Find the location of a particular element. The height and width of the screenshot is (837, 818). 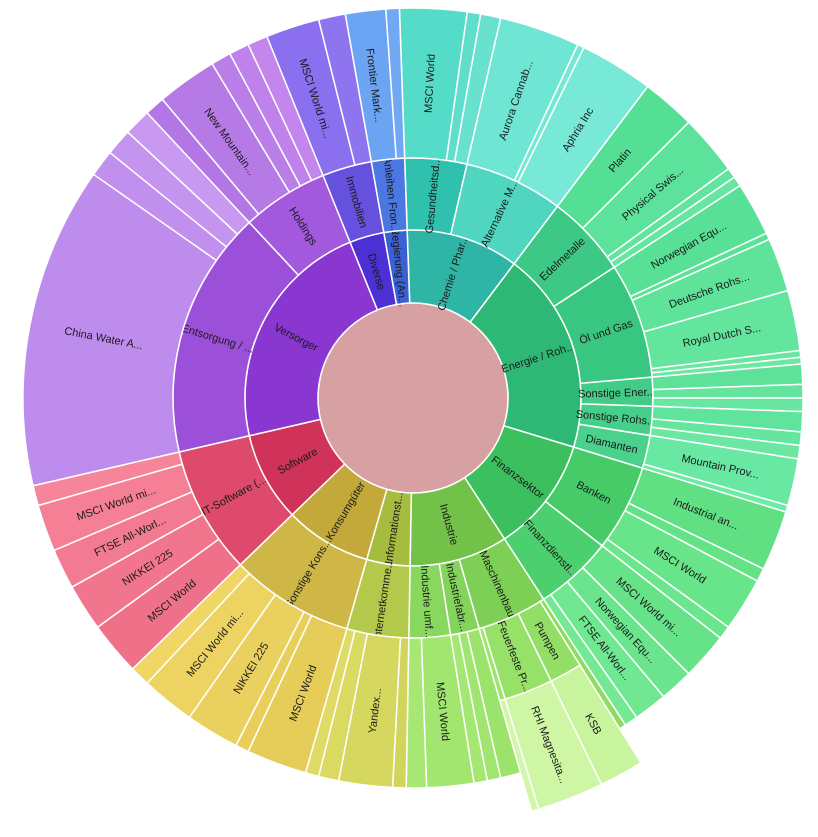

sunburst-segment is located at coordinates (395, 83).